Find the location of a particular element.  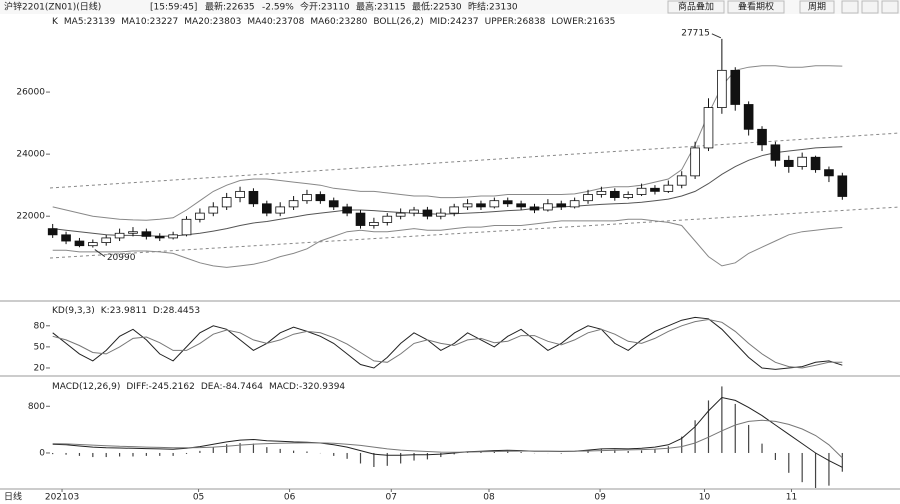

annotation: 27715 is located at coordinates (695, 33).